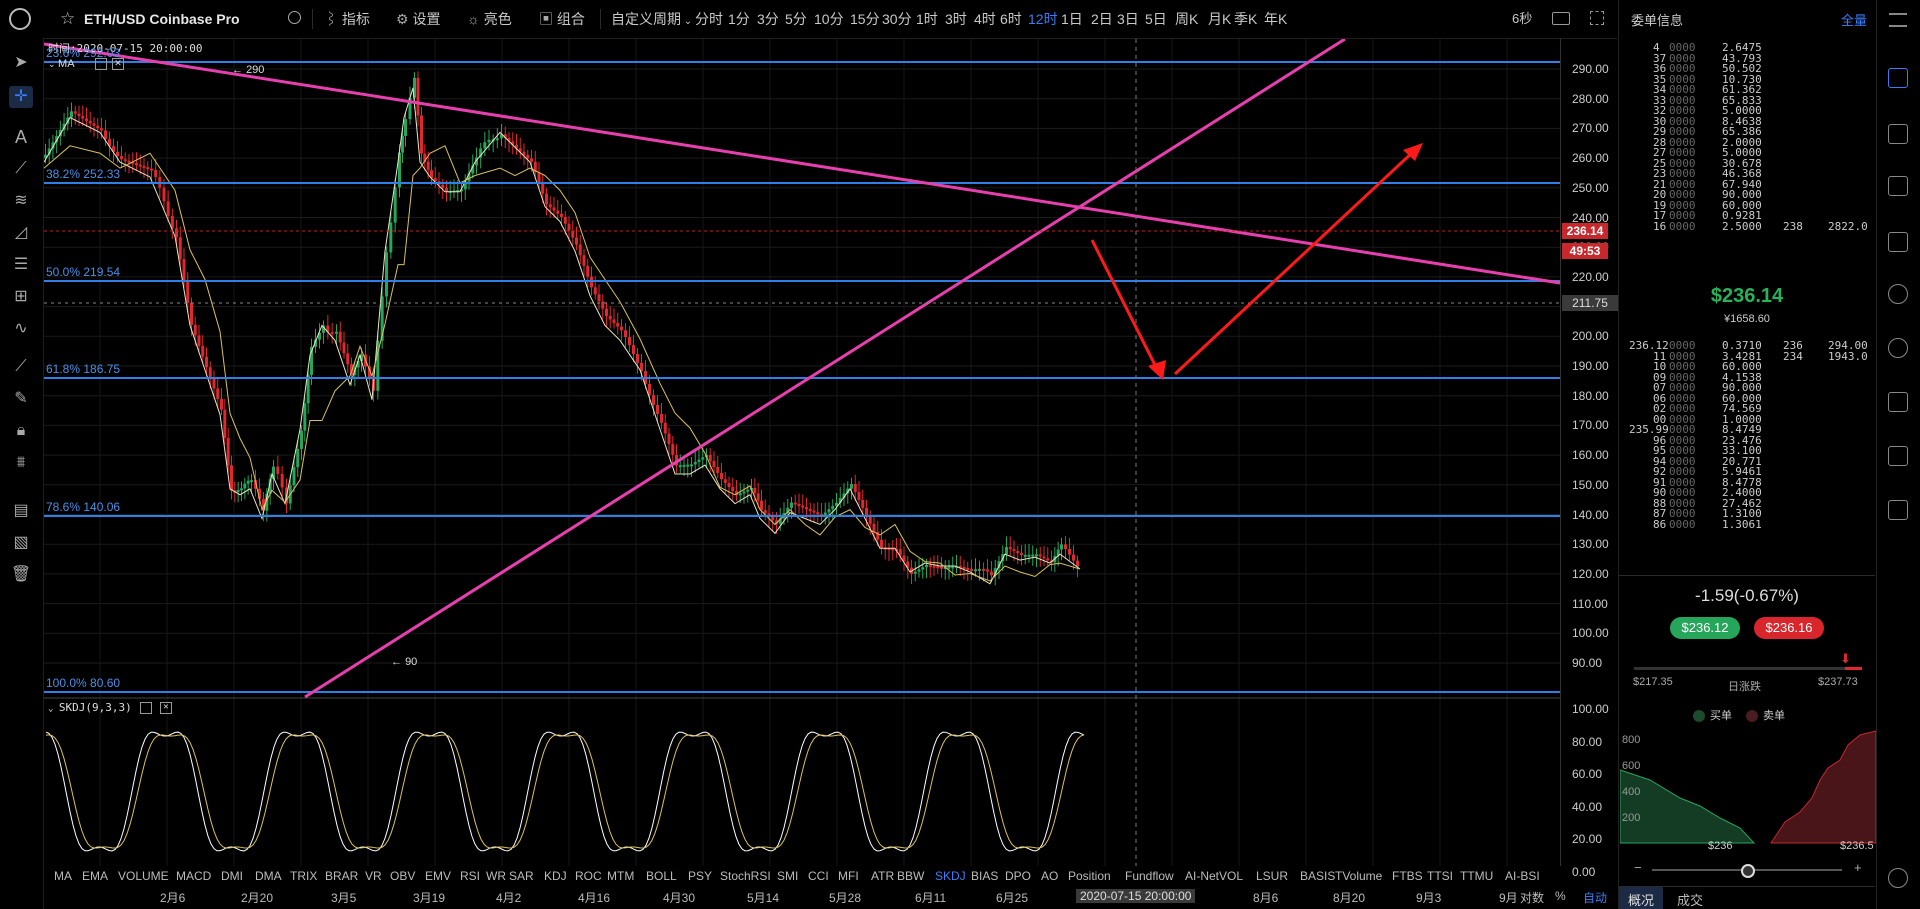 The height and width of the screenshot is (909, 1920). Describe the element at coordinates (489, 19) in the screenshot. I see `theme-button: ☼ 亮色` at that location.